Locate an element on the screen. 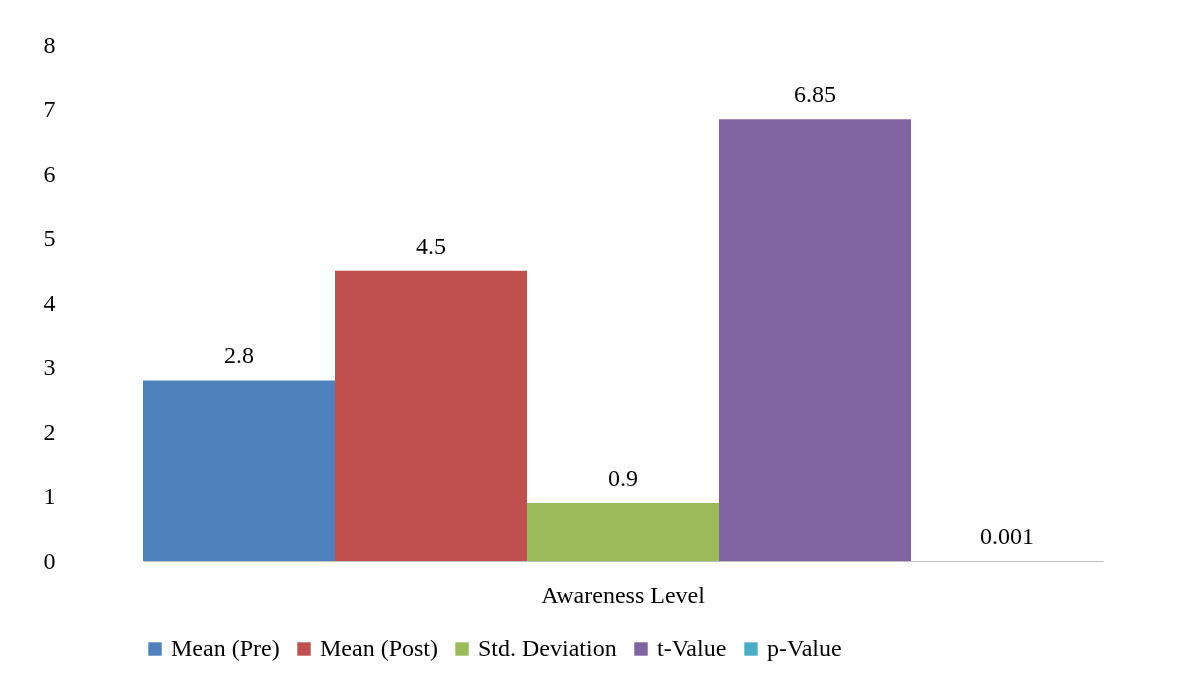  data-label: 6.85 is located at coordinates (815, 94).